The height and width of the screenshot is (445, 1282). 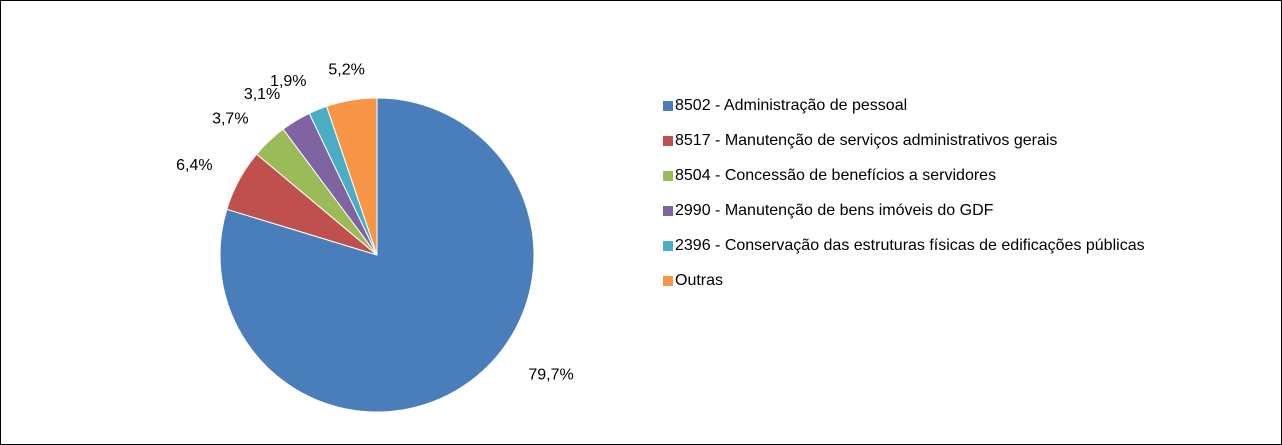 I want to click on legend-label: Outras, so click(x=699, y=280).